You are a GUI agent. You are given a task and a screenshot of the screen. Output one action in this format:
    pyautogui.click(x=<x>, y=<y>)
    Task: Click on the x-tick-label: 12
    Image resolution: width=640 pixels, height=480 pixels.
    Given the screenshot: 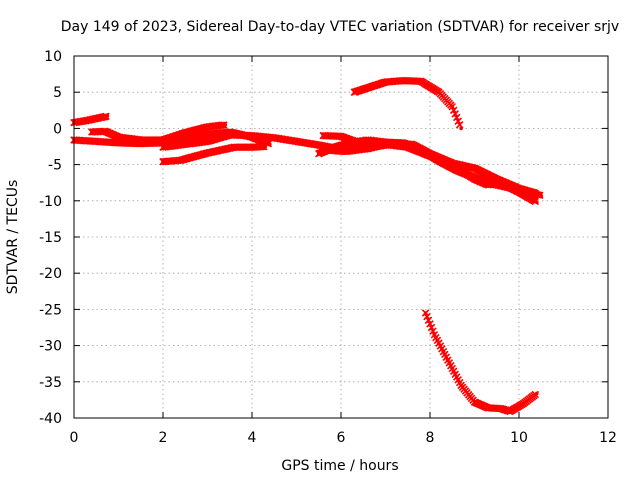 What is the action you would take?
    pyautogui.click(x=608, y=438)
    